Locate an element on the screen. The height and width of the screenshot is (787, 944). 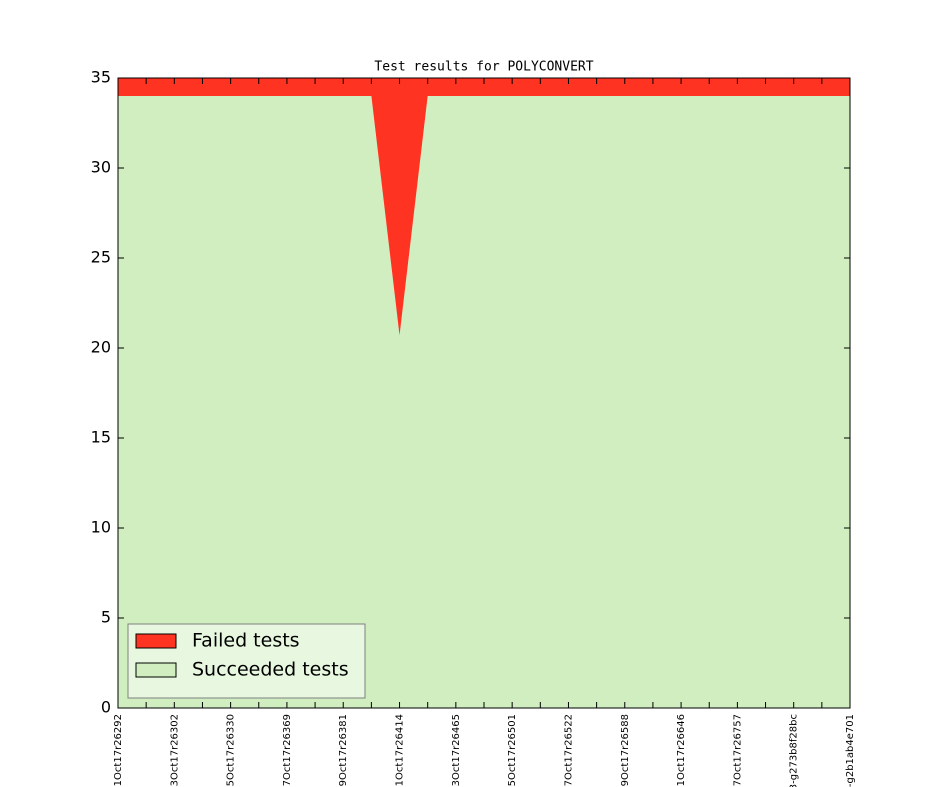
x-tick-label: 1Oct17r26292 is located at coordinates (118, 750).